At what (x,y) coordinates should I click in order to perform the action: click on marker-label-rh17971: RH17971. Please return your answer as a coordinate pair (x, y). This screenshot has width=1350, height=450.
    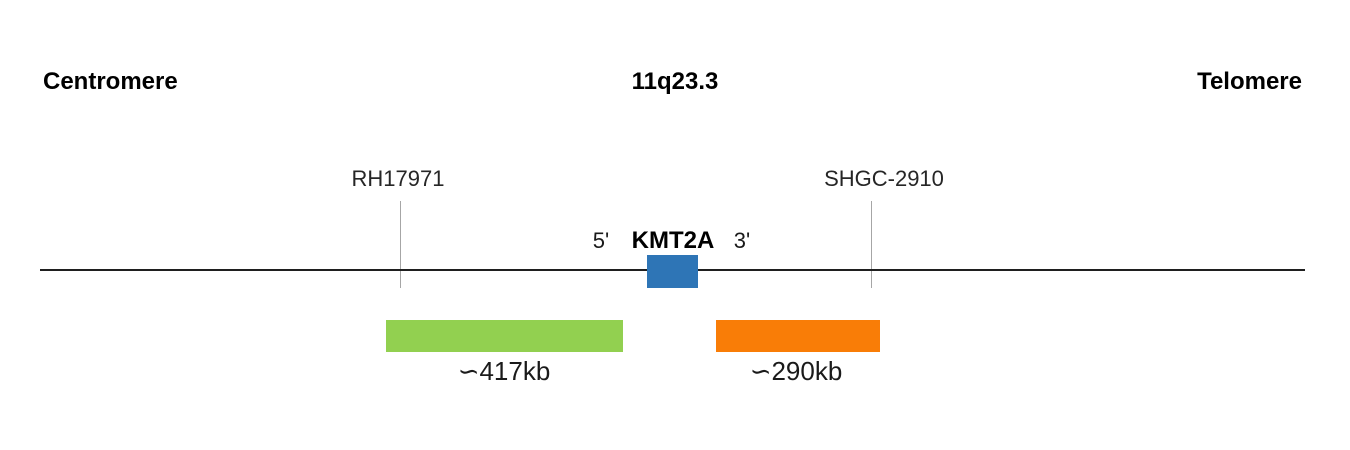
    Looking at the image, I should click on (398, 178).